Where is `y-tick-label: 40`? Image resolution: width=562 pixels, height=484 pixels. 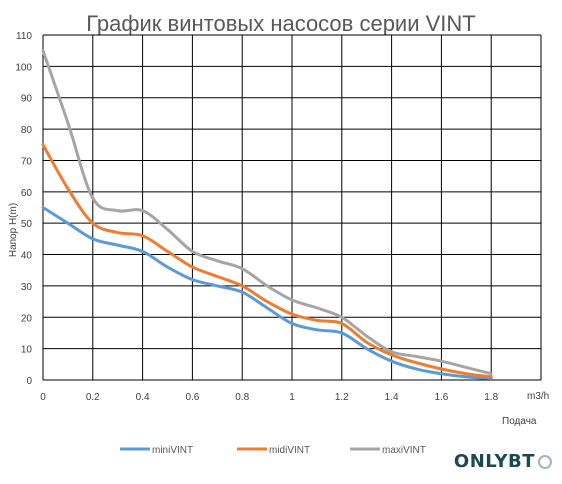 y-tick-label: 40 is located at coordinates (27, 256).